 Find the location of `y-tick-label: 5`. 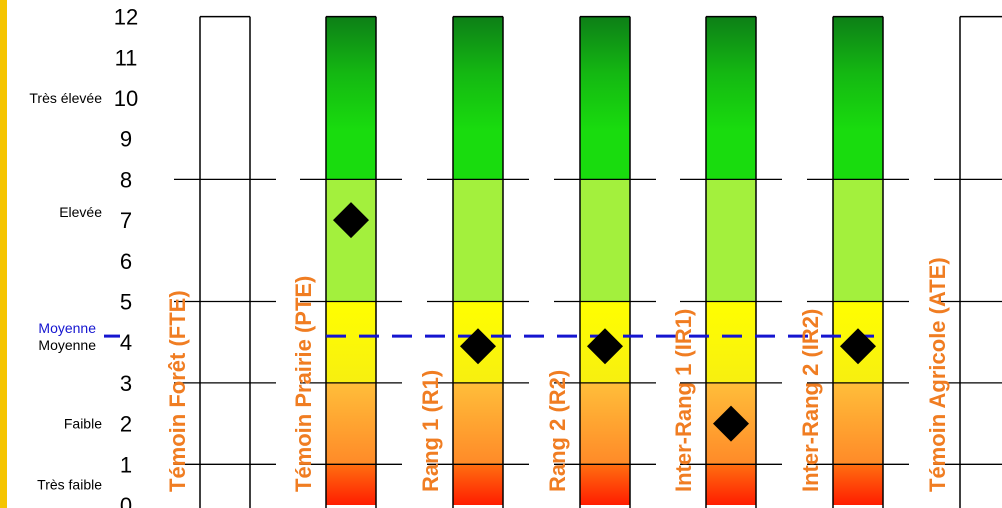

y-tick-label: 5 is located at coordinates (126, 302).